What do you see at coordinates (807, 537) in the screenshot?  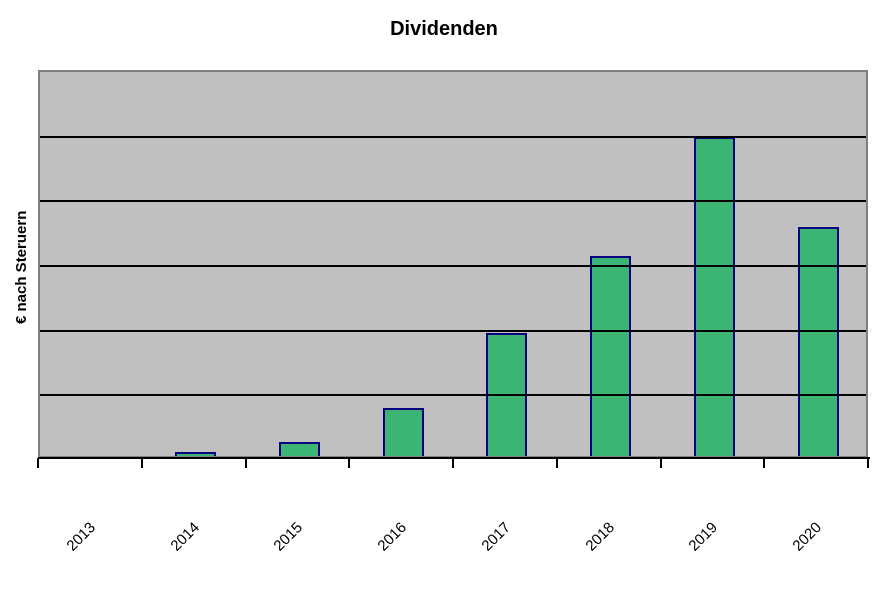 I see `x-tick-label-2020: 2020` at bounding box center [807, 537].